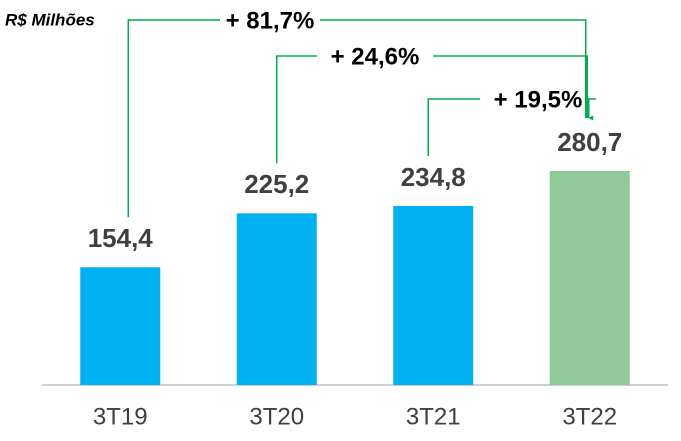 The height and width of the screenshot is (441, 681). Describe the element at coordinates (121, 238) in the screenshot. I see `value-label: 154,4` at that location.